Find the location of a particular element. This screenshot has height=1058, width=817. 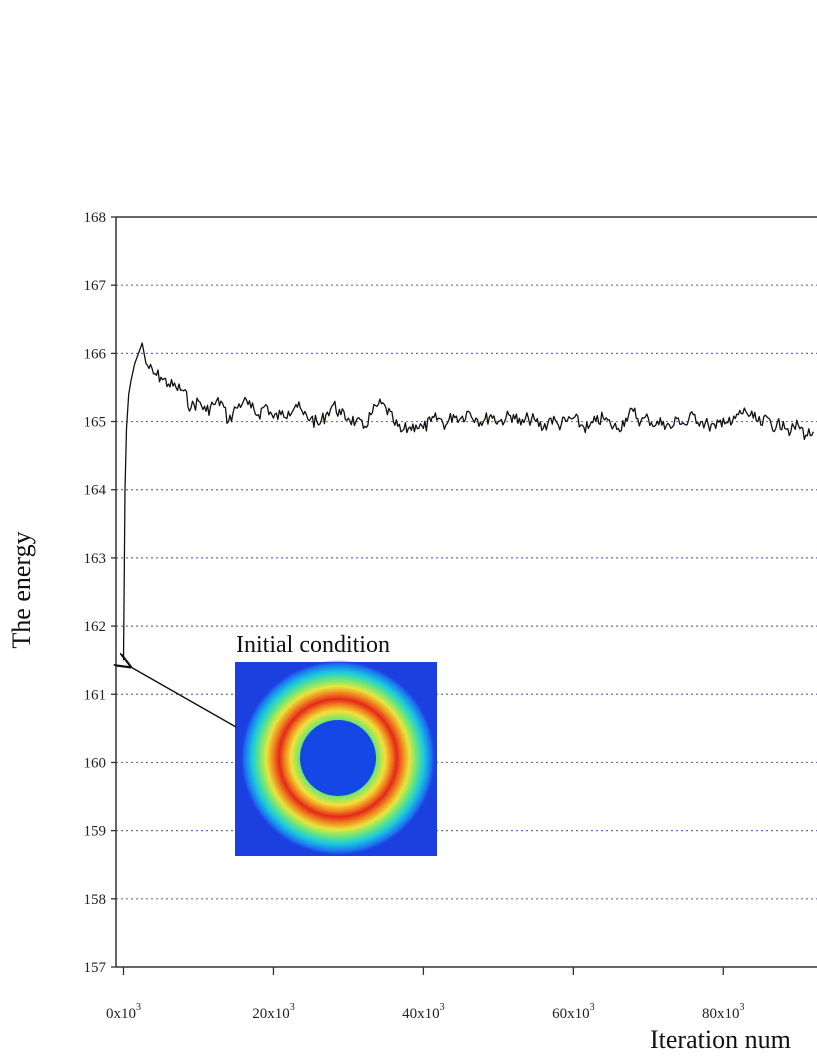

y-tick-label: 158 is located at coordinates (95, 900).